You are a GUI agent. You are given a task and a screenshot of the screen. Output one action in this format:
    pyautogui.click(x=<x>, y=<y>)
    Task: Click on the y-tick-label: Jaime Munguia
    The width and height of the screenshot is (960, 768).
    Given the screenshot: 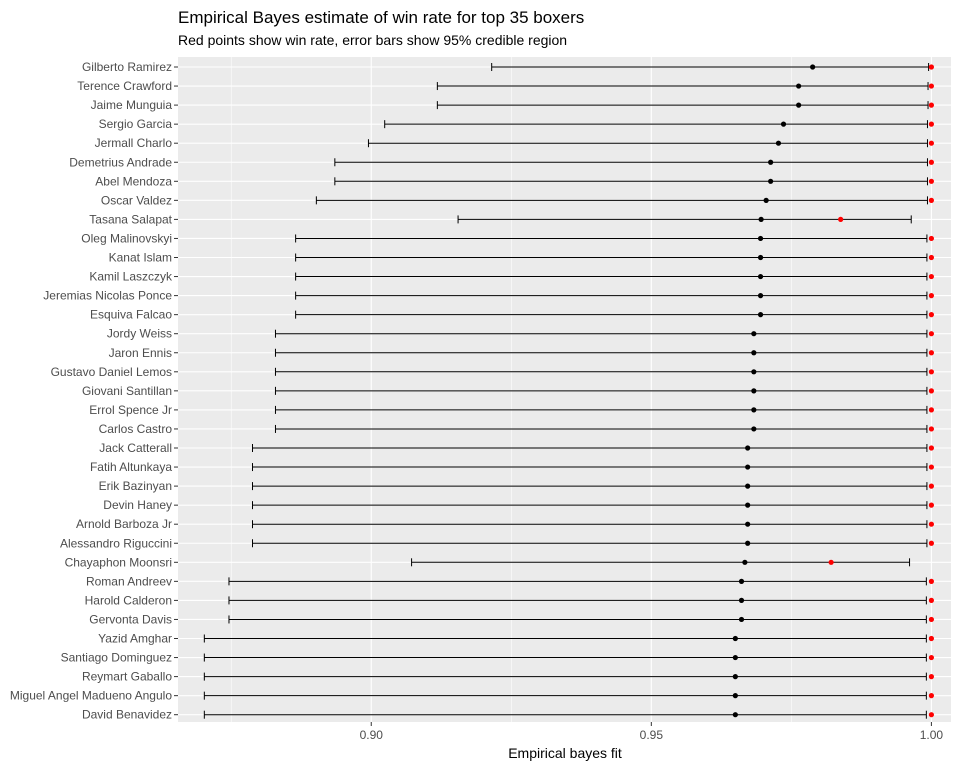 What is the action you would take?
    pyautogui.click(x=132, y=105)
    